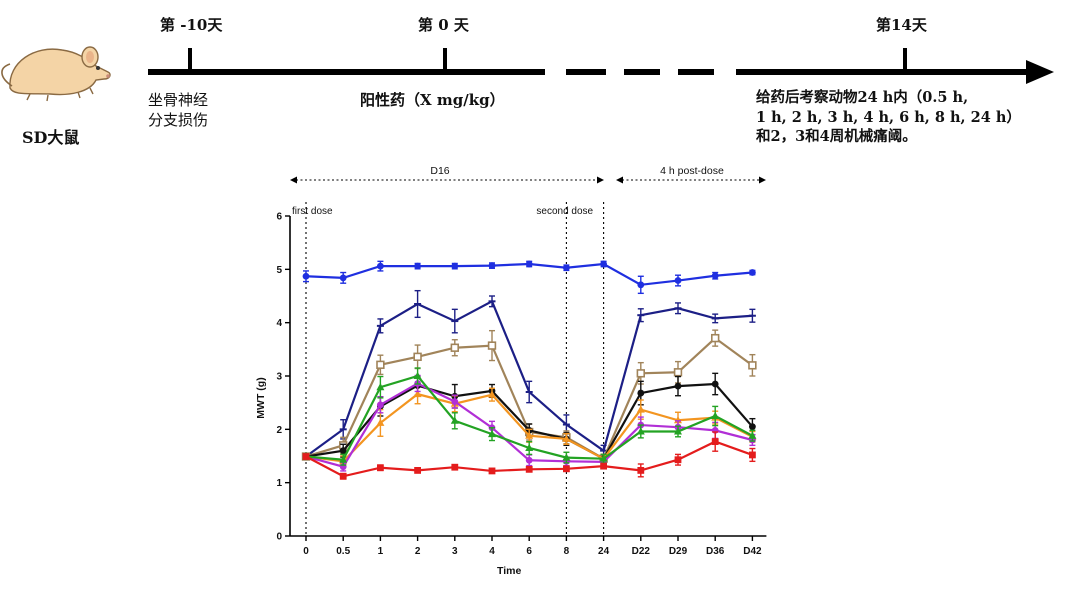 The height and width of the screenshot is (601, 1080). What do you see at coordinates (279, 430) in the screenshot?
I see `y-tick-label: 2` at bounding box center [279, 430].